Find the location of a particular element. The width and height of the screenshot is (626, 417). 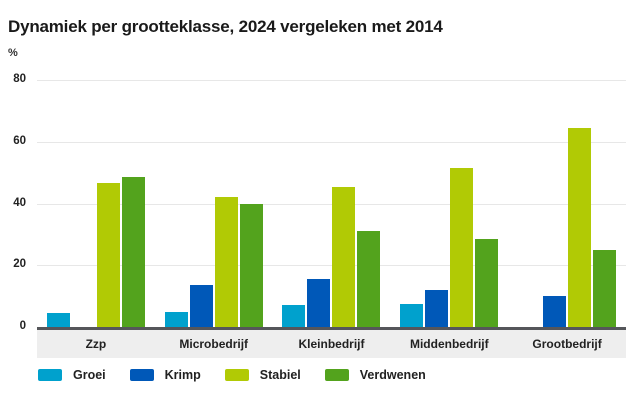

bar-group-microbedrijf is located at coordinates (214, 203).